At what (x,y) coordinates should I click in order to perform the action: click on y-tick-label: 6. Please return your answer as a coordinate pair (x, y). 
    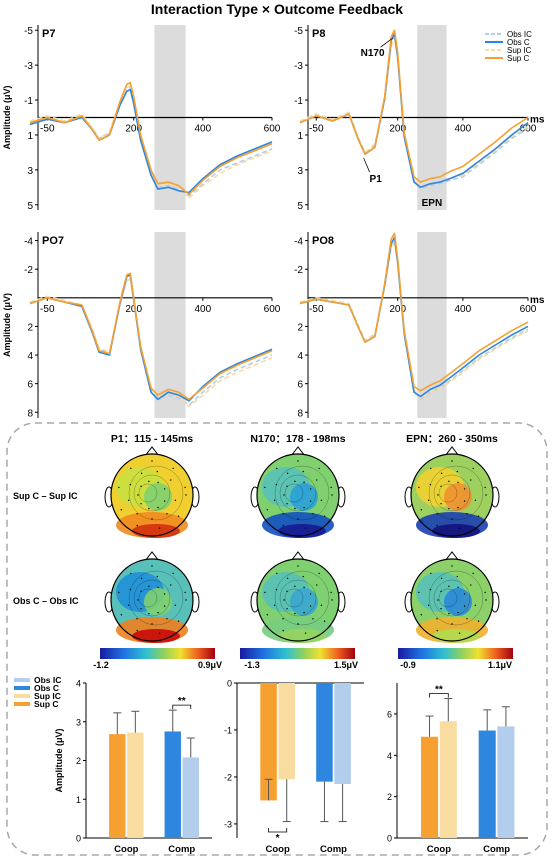
    Looking at the image, I should click on (30, 385).